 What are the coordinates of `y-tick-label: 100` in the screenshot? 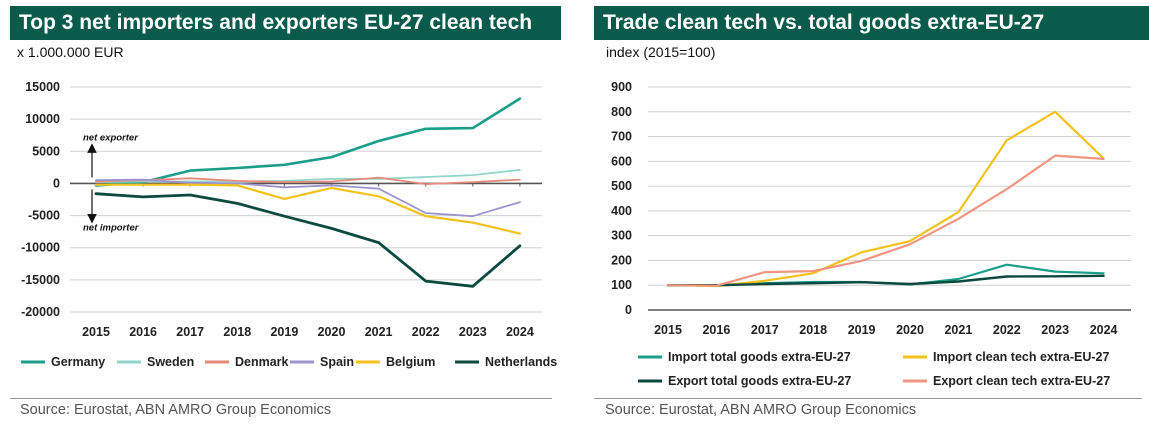 It's located at (621, 285).